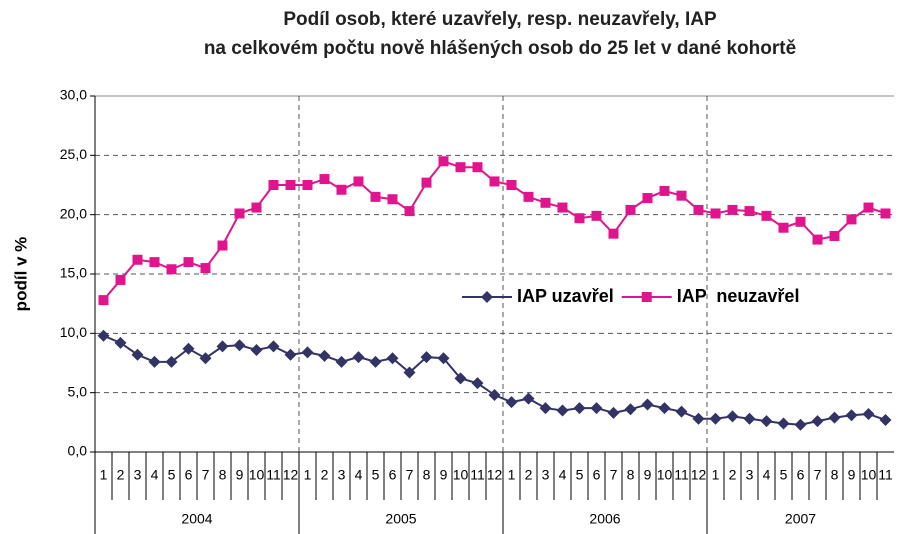  I want to click on legend-label: IAP uzavřel, so click(565, 296).